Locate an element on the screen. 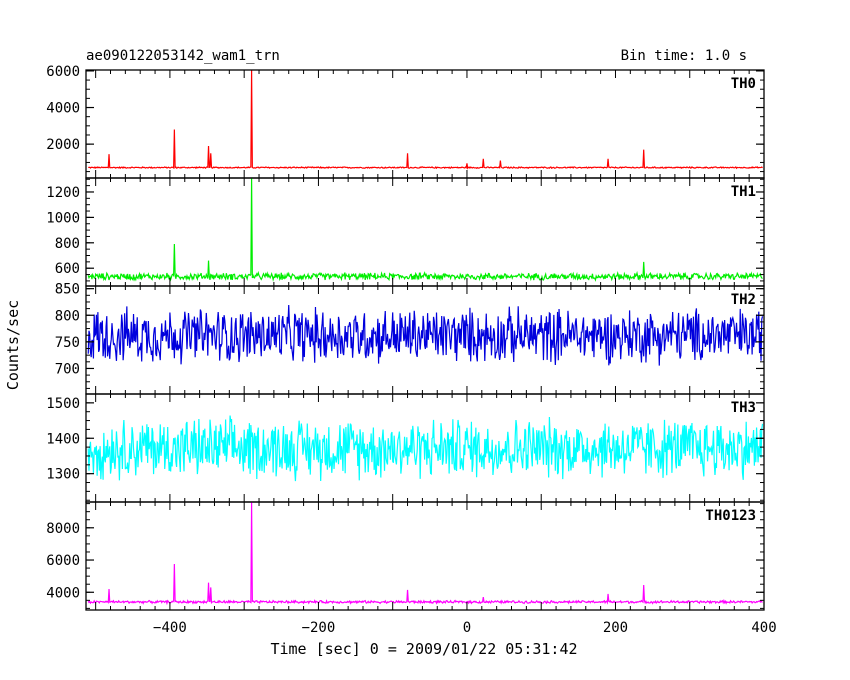 This screenshot has width=850, height=680. x-tick-label: 200 is located at coordinates (615, 628).